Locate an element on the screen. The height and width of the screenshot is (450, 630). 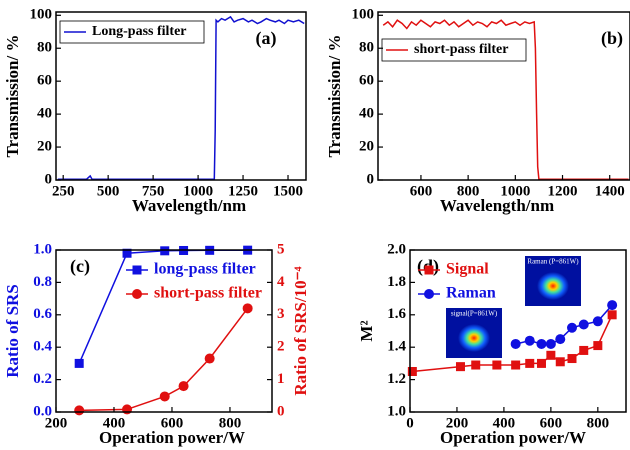
x-tick-label: 1500 is located at coordinates (288, 191).